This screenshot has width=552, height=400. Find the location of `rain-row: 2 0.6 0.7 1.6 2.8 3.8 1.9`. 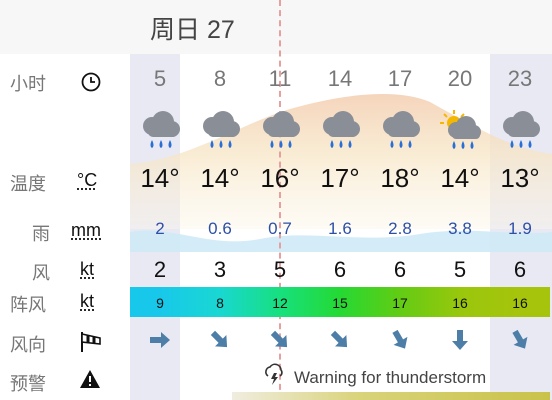

rain-row: 2 0.6 0.7 1.6 2.8 3.8 1.9 is located at coordinates (340, 229).